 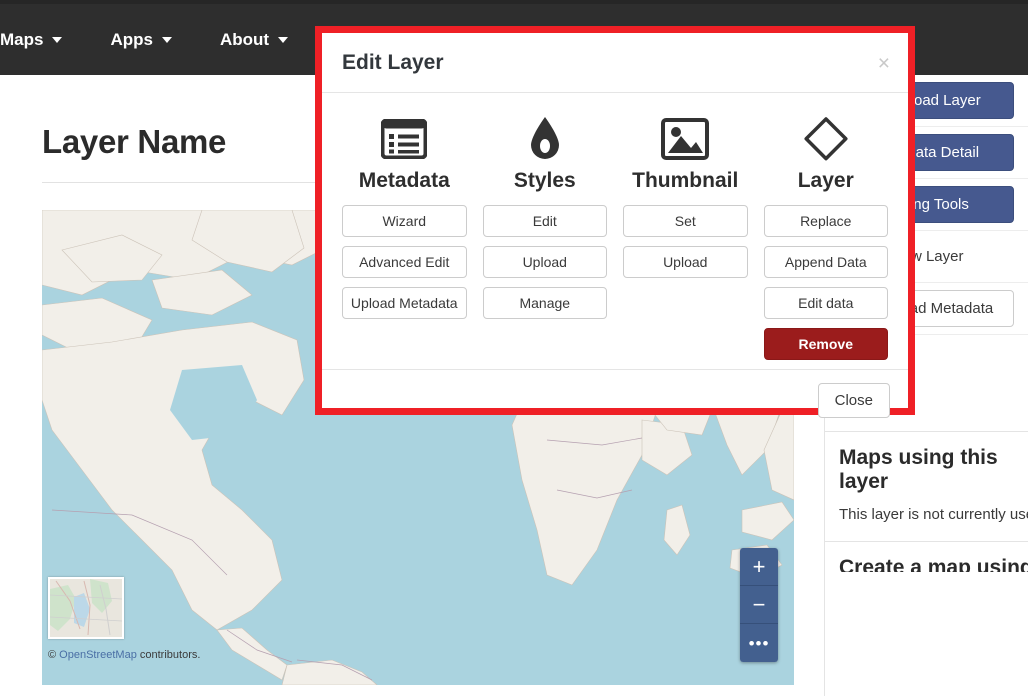 I want to click on diamond-layer-icon, so click(x=826, y=139).